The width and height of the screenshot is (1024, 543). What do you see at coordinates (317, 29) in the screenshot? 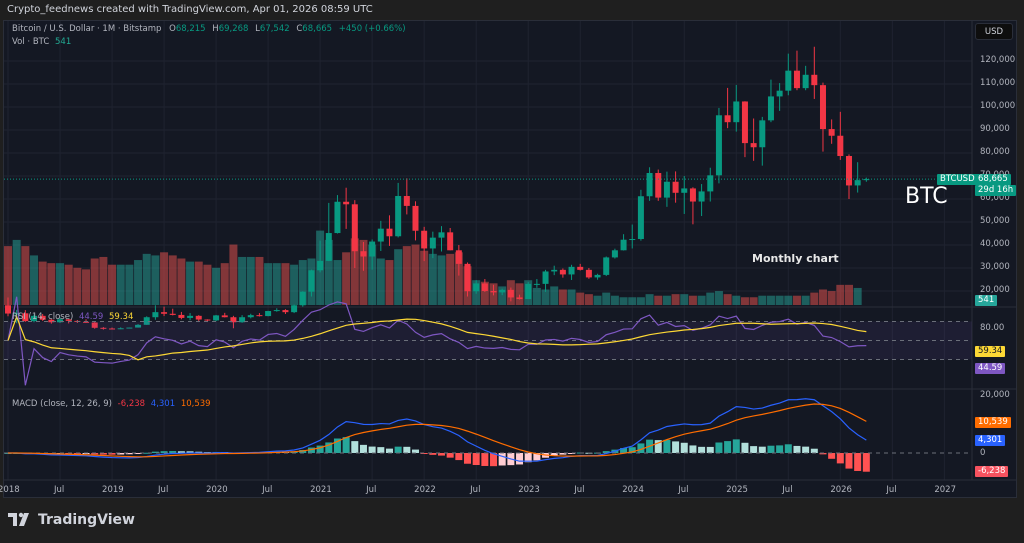
I see `close-value: 68,665` at bounding box center [317, 29].